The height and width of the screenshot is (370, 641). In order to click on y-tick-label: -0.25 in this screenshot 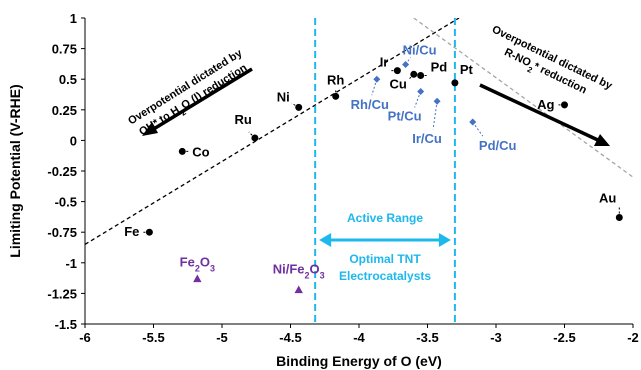, I will do `click(62, 171)`.